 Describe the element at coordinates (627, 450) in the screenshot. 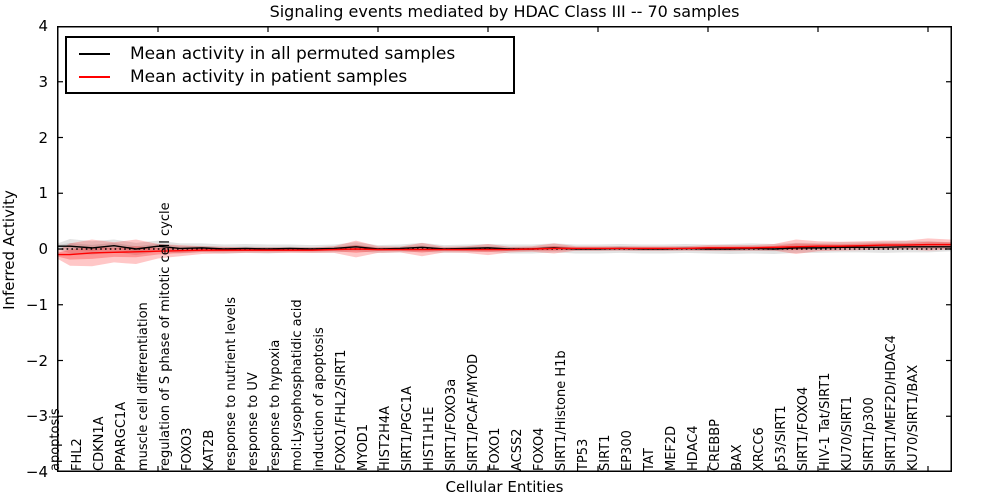

I see `x-category-label: EP300` at that location.